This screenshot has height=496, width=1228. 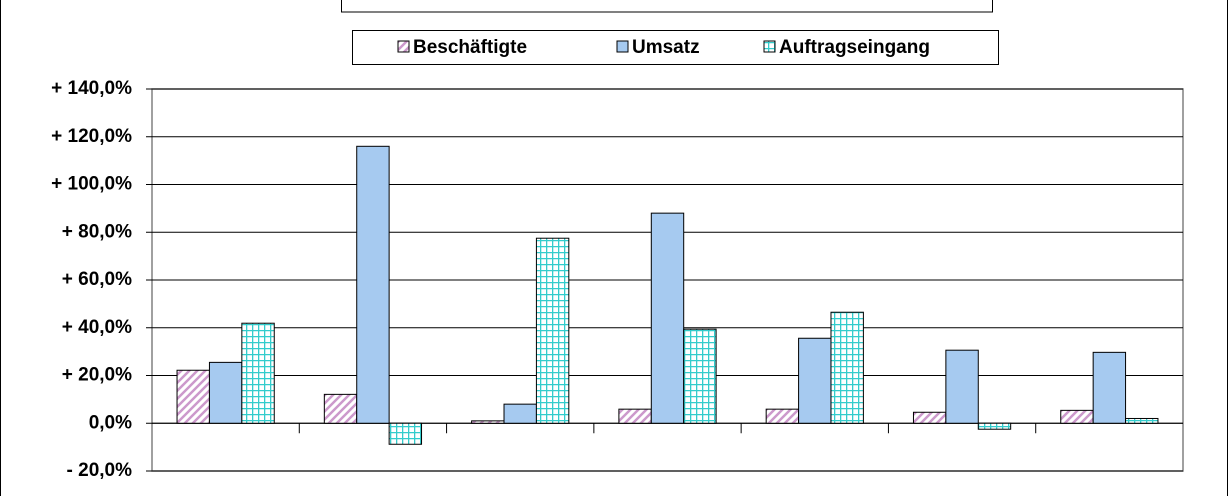 What do you see at coordinates (91, 136) in the screenshot?
I see `y-tick-label: + 120,0%` at bounding box center [91, 136].